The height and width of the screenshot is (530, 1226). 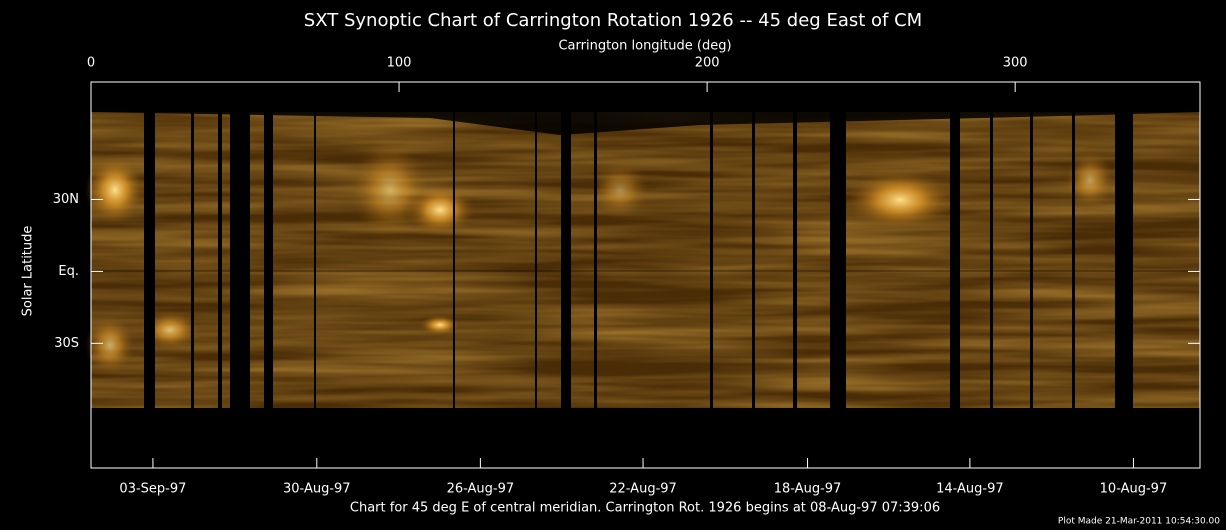 I want to click on footnote: Plot Made 21-Mar-2011 10:54:30.00, so click(x=1139, y=522).